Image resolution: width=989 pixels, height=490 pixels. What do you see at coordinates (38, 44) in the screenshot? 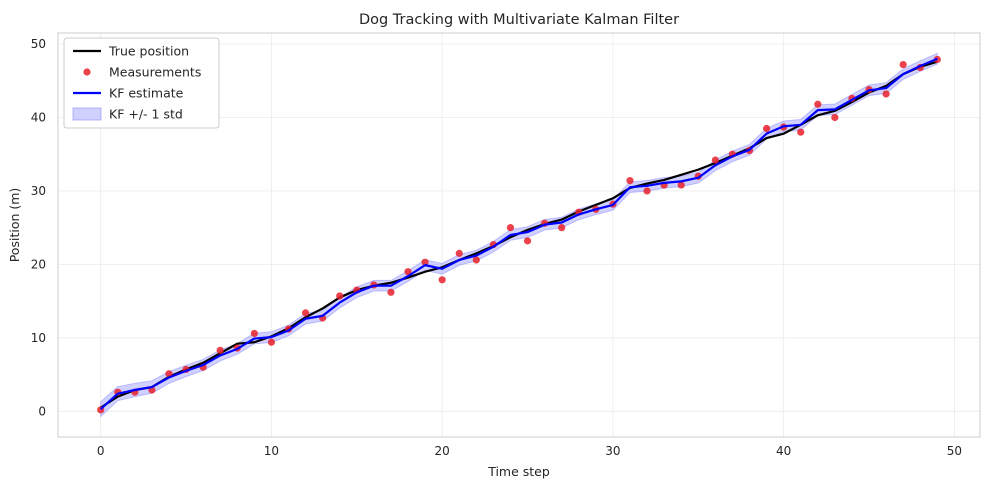
I see `y-tick-label: 50` at bounding box center [38, 44].